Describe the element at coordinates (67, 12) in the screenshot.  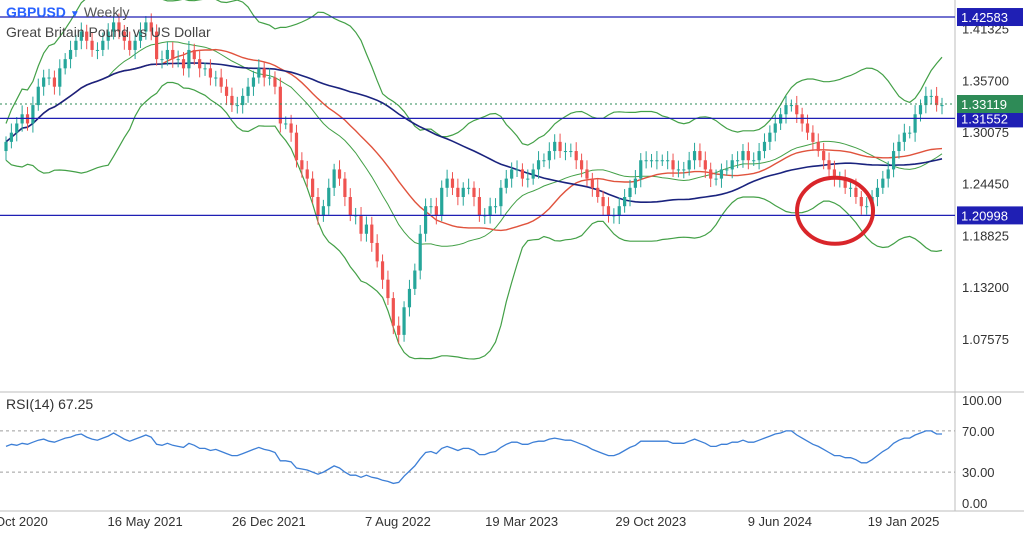
I see `chart-header: GBPUSD ▼ Weekly` at that location.